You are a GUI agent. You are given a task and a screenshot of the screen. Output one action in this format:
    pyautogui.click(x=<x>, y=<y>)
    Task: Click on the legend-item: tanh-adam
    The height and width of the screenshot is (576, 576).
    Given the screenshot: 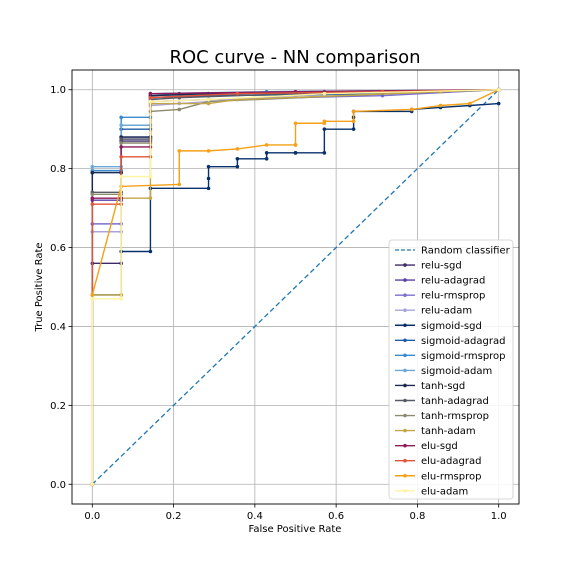 What is the action you would take?
    pyautogui.click(x=435, y=431)
    